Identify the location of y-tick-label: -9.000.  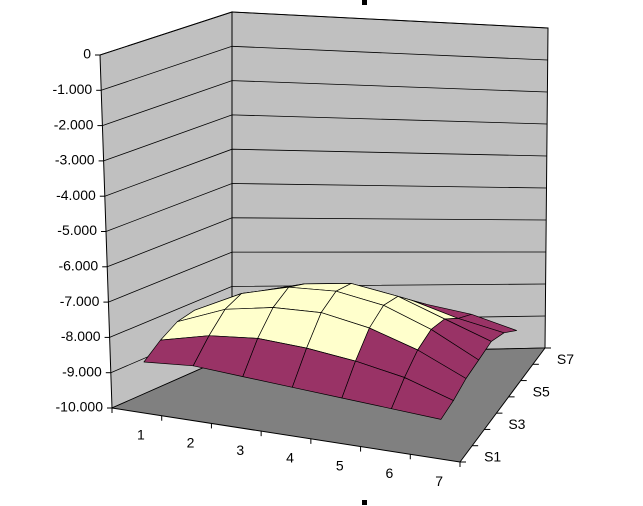
(82, 371).